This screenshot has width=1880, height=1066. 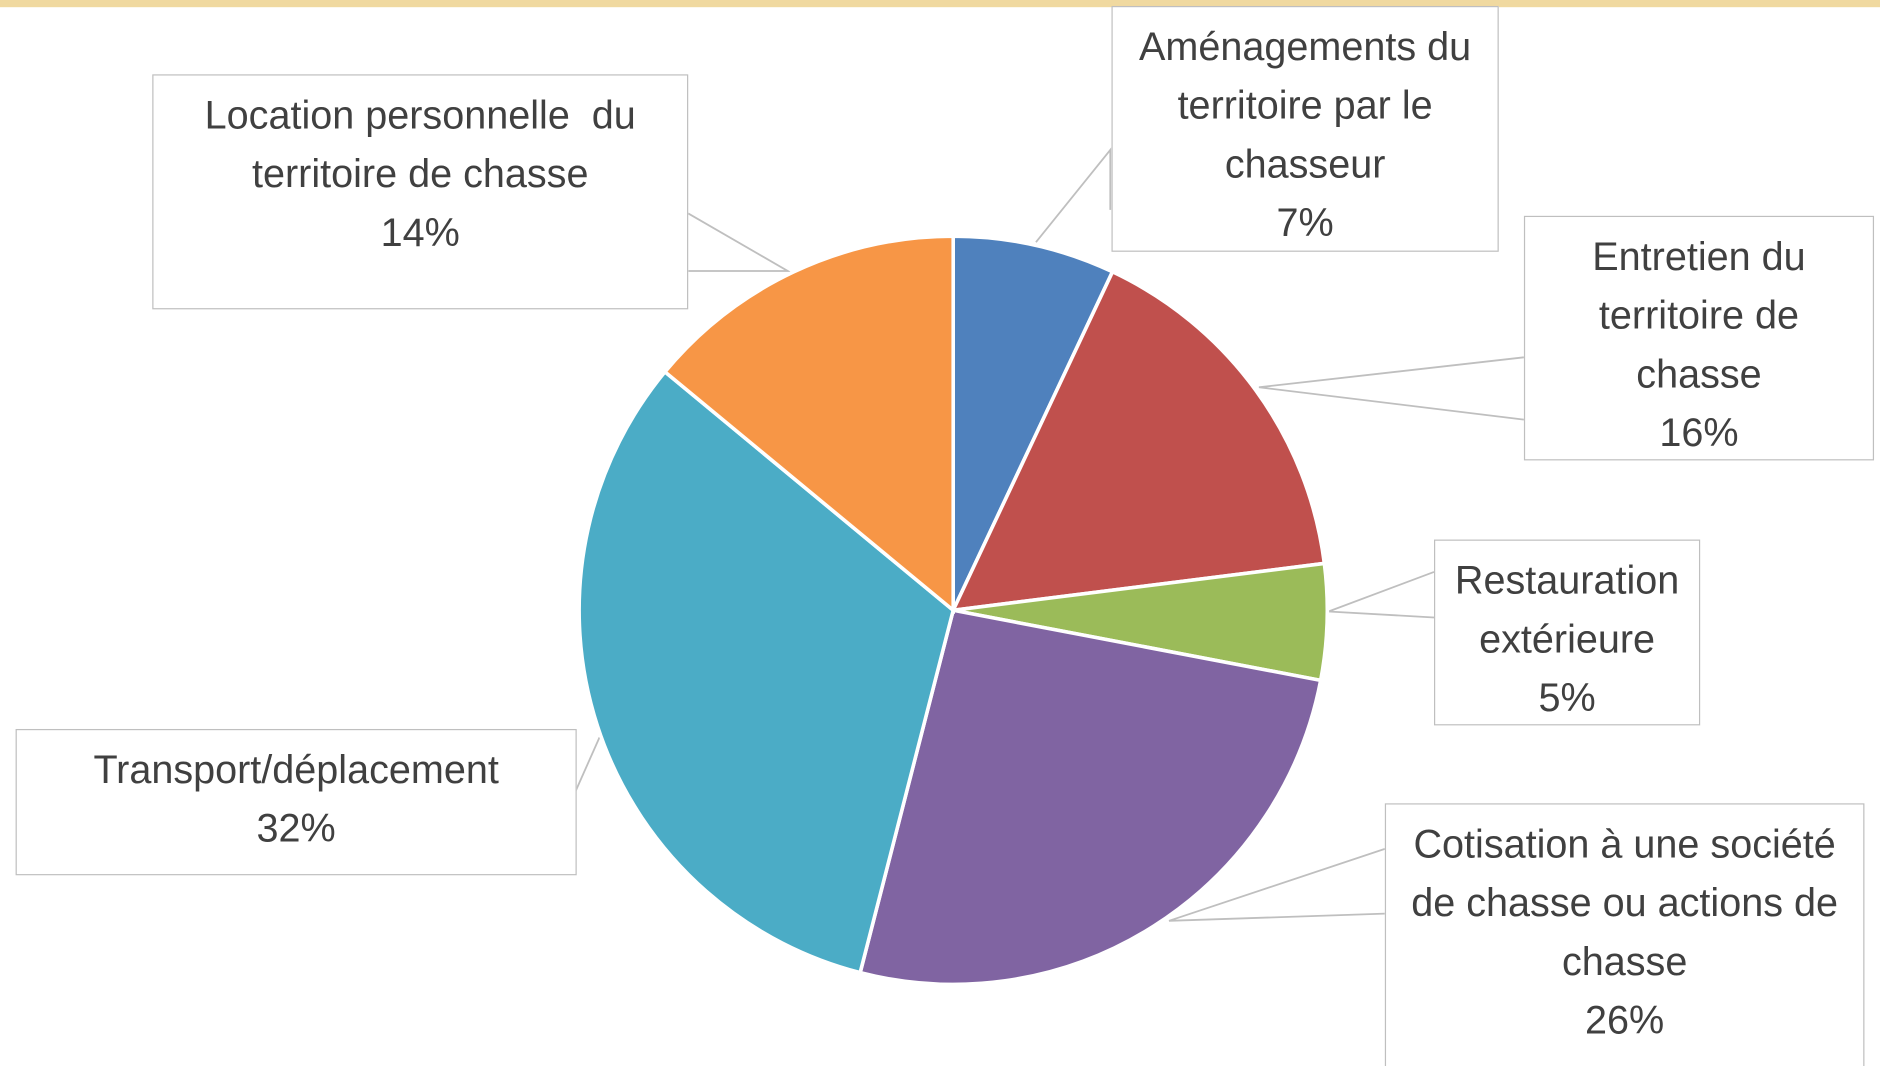 I want to click on category-label: Entretien du territoire de chasse, so click(x=1704, y=314).